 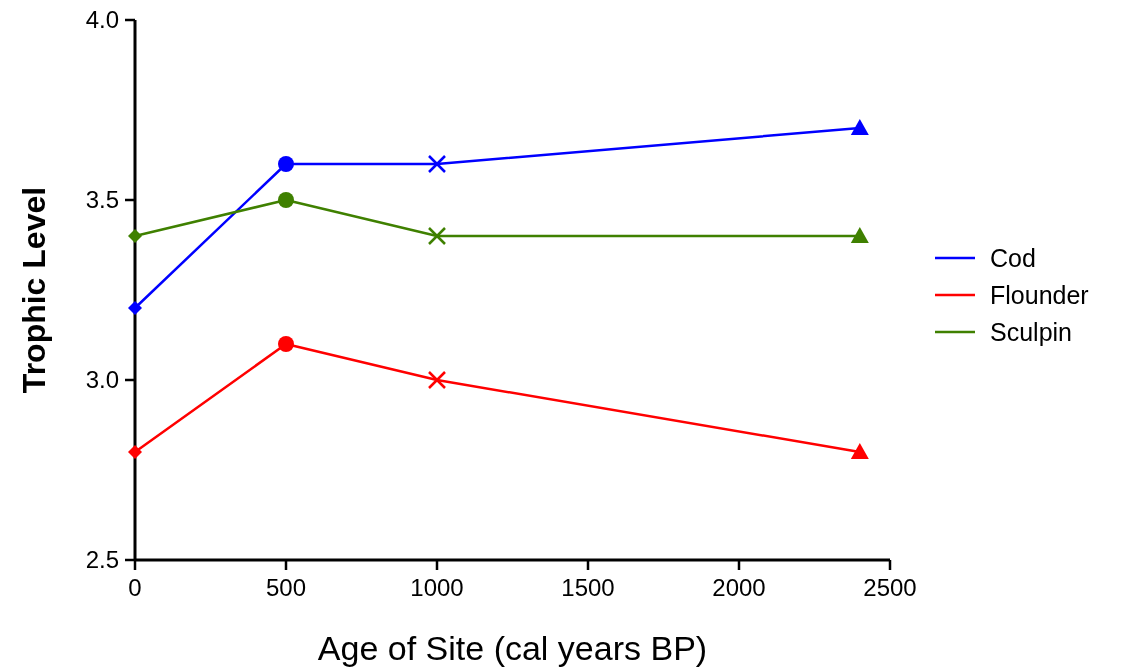 What do you see at coordinates (102, 199) in the screenshot?
I see `y-tick-label: 3.5` at bounding box center [102, 199].